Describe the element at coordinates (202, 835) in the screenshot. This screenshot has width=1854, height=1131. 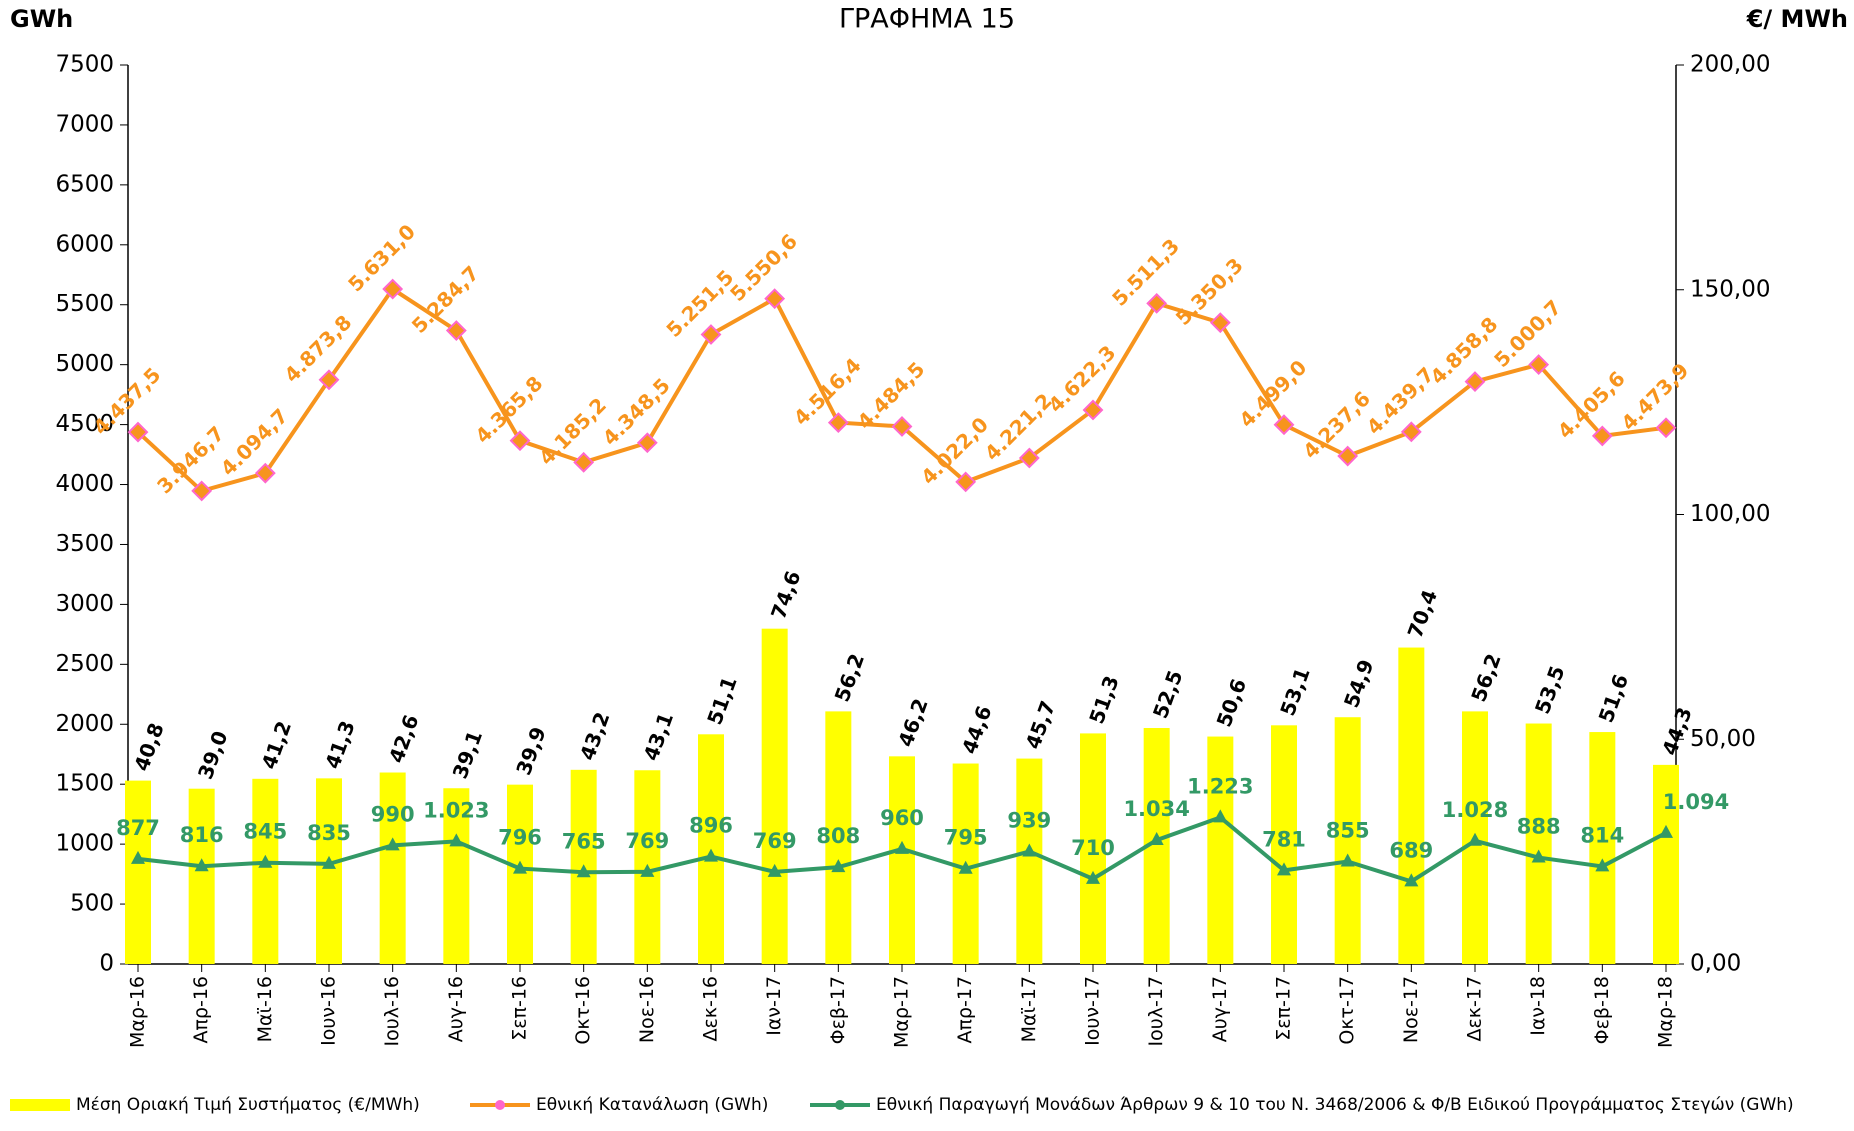
I see `point-value-label: 816` at that location.